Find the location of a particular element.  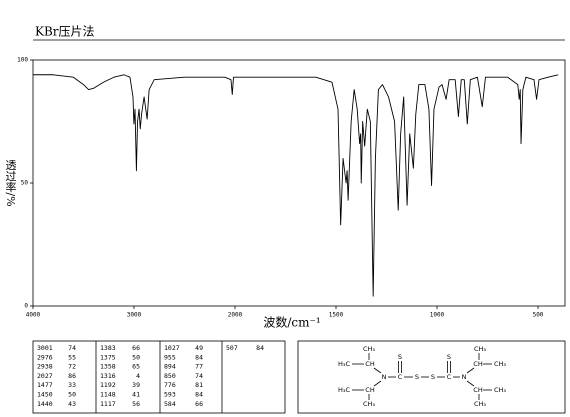

x-tick-label: 1500 is located at coordinates (336, 315).